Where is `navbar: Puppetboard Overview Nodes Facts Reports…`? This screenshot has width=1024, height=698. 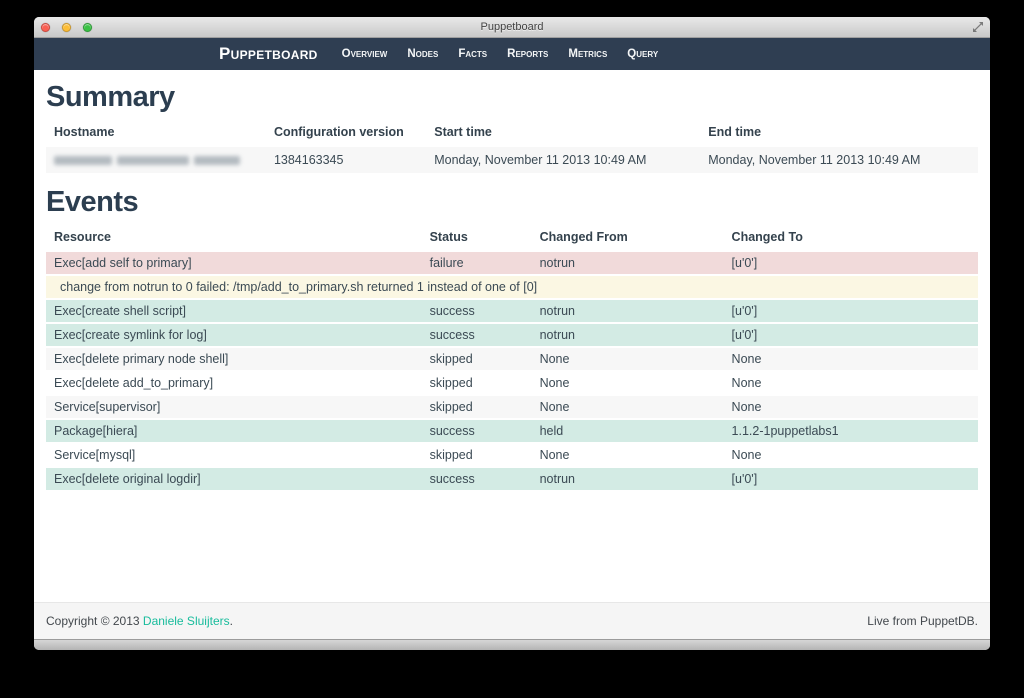
navbar: Puppetboard Overview Nodes Facts Reports… is located at coordinates (512, 54).